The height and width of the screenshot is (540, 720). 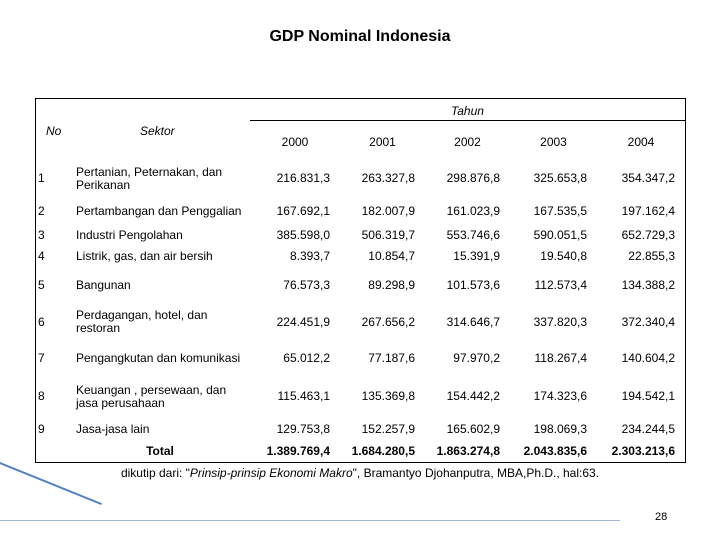 I want to click on total-value: 1.684.280,5, so click(x=383, y=450).